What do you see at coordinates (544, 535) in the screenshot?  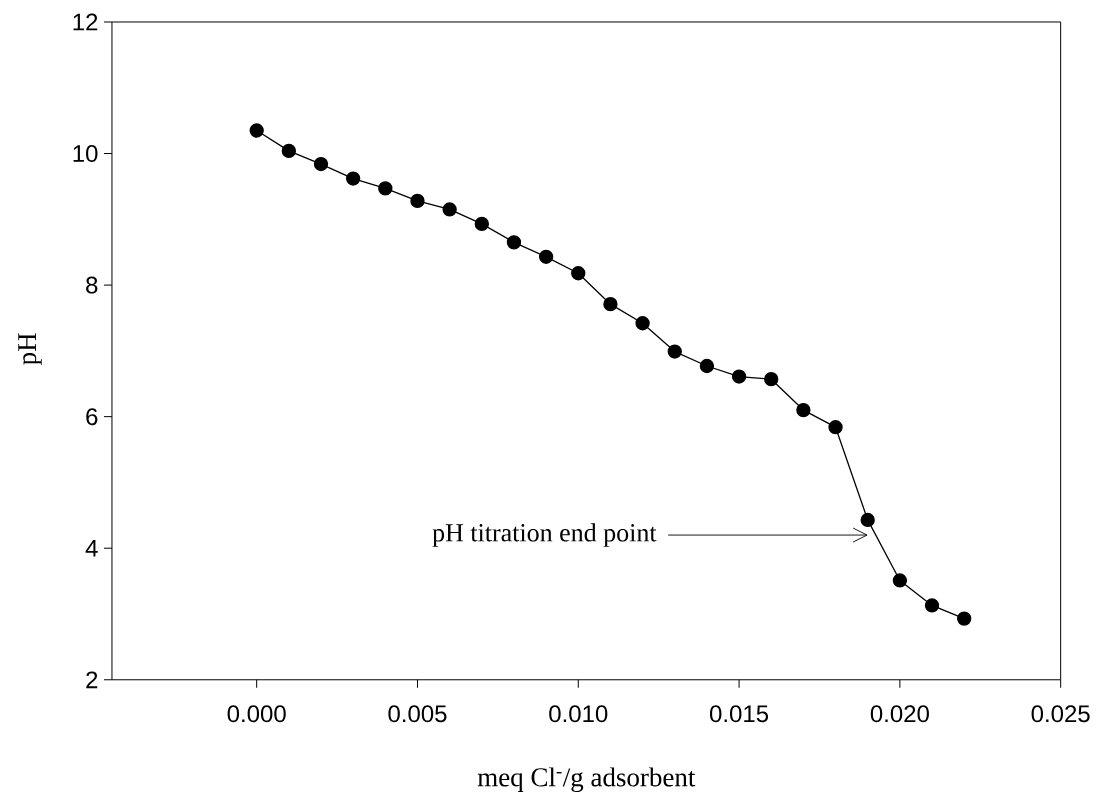 I see `annotation: pH titration end point` at bounding box center [544, 535].